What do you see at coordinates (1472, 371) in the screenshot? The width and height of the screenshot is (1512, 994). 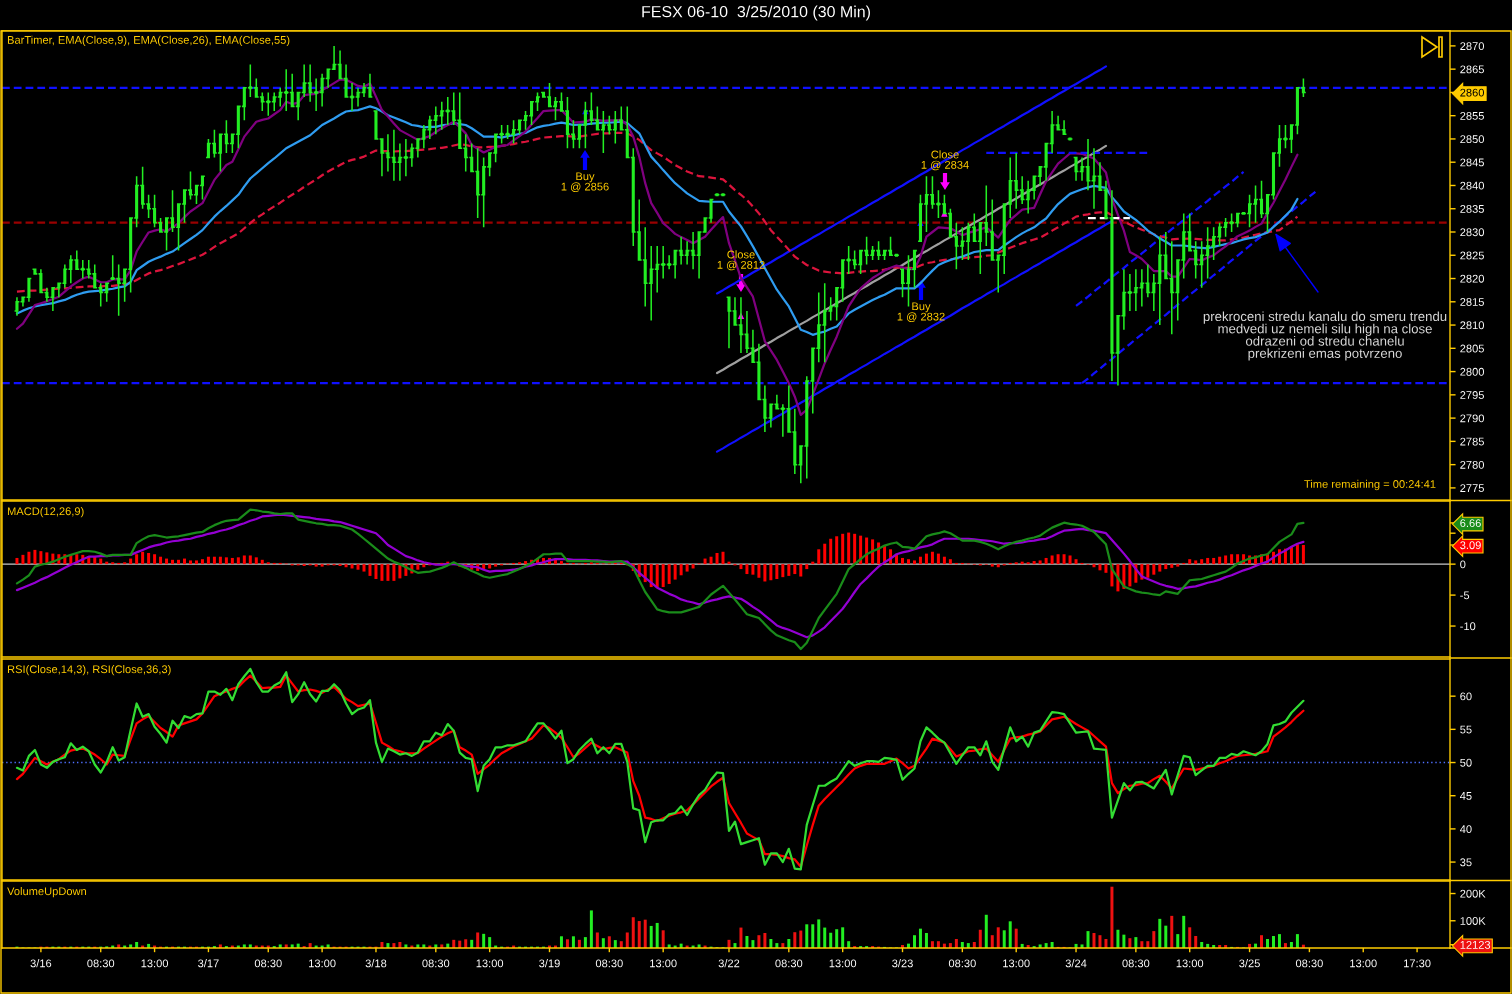 I see `y-tick-label: 2800` at bounding box center [1472, 371].